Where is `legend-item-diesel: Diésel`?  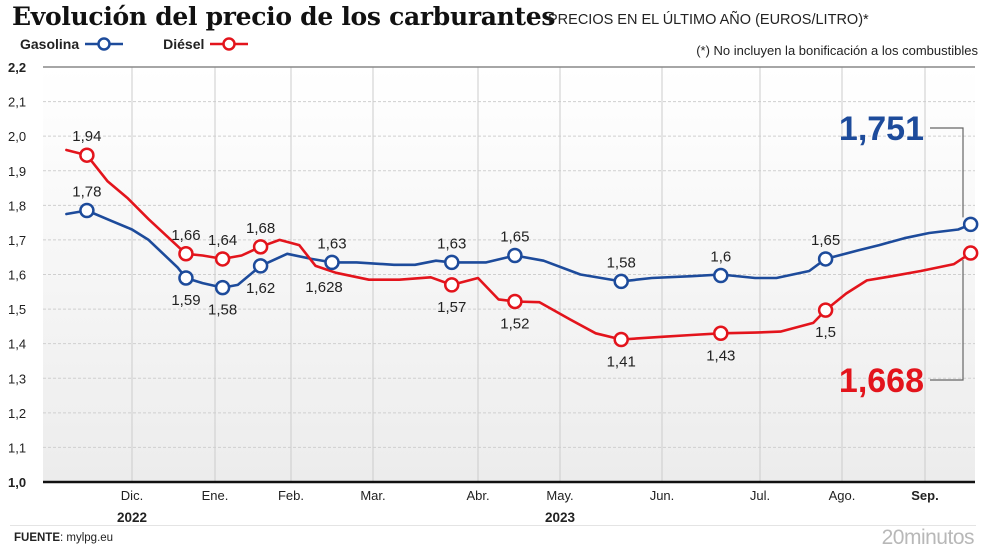 legend-item-diesel: Diésel is located at coordinates (206, 44).